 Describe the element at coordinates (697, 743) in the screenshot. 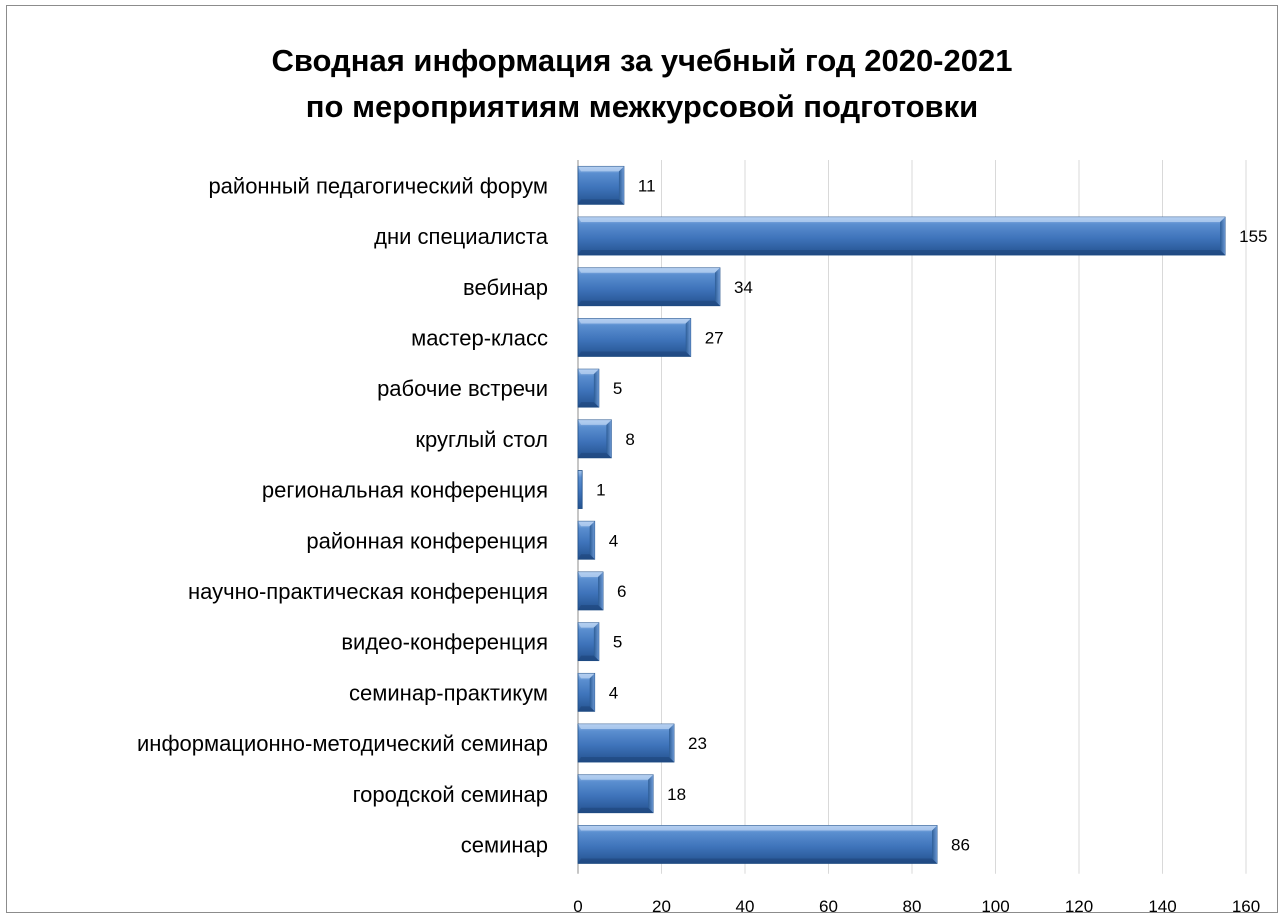

I see `data-label: 23` at that location.